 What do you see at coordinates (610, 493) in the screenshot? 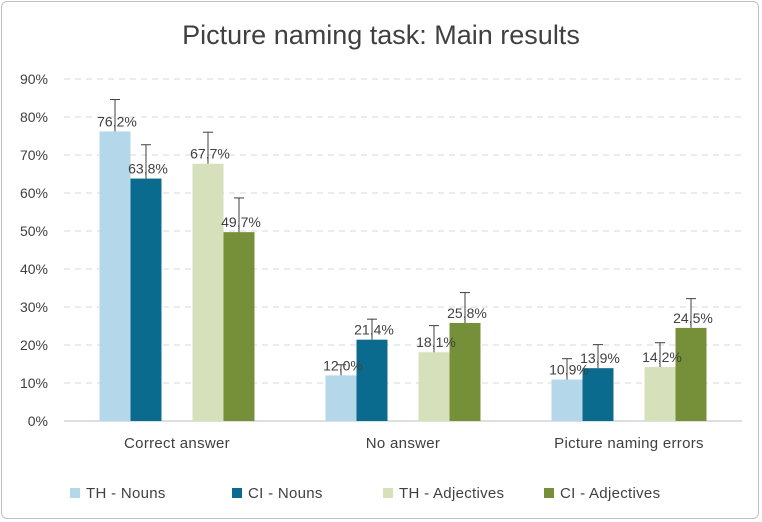
I see `legend-label: CI - Adjectives` at bounding box center [610, 493].